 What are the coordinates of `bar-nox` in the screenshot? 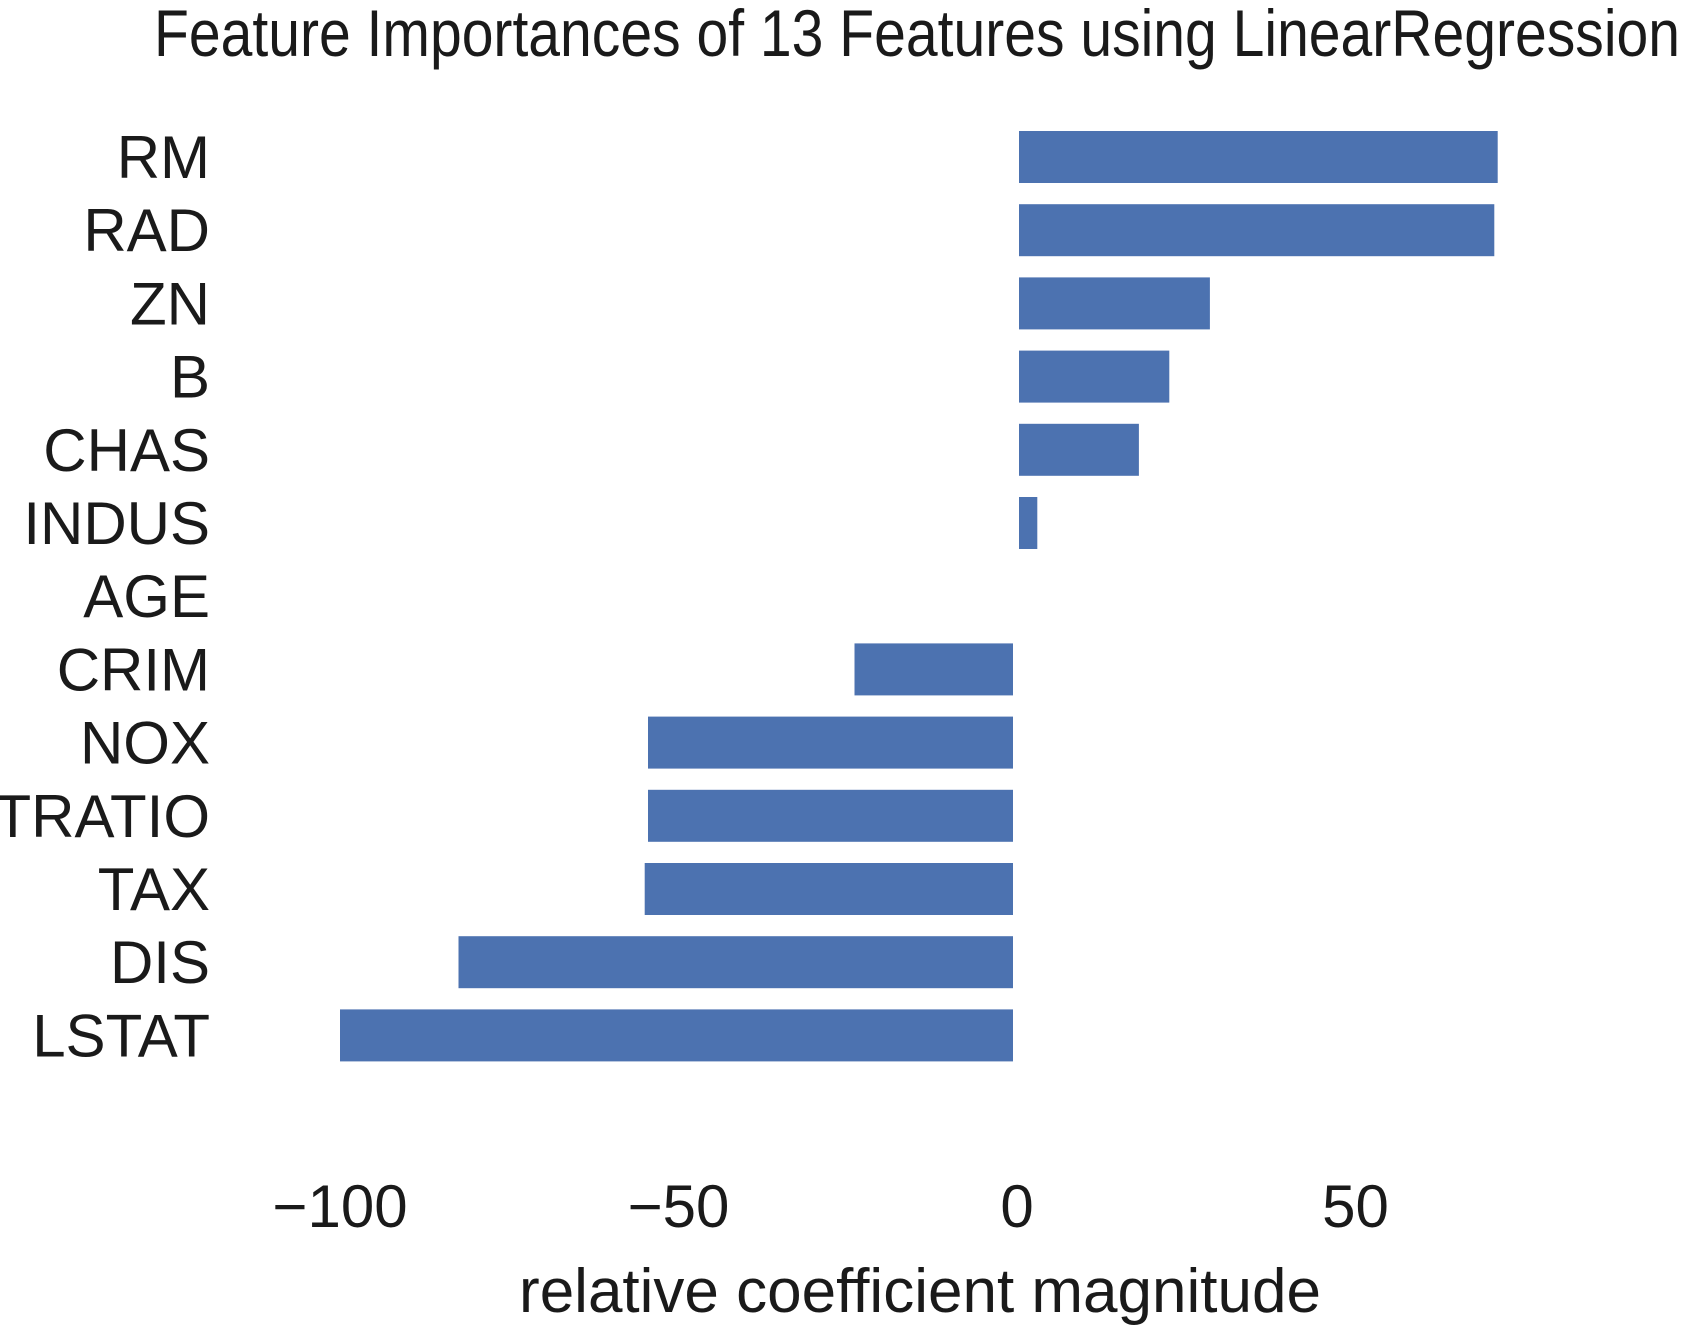 It's located at (830, 742).